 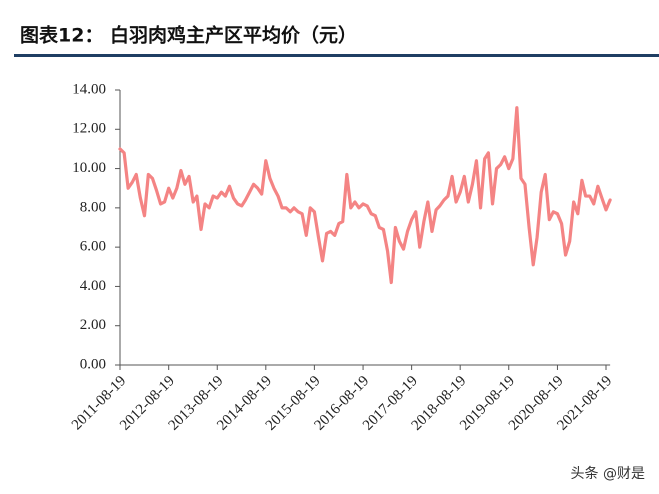 What do you see at coordinates (89, 89) in the screenshot?
I see `y-tick-label: 14.00` at bounding box center [89, 89].